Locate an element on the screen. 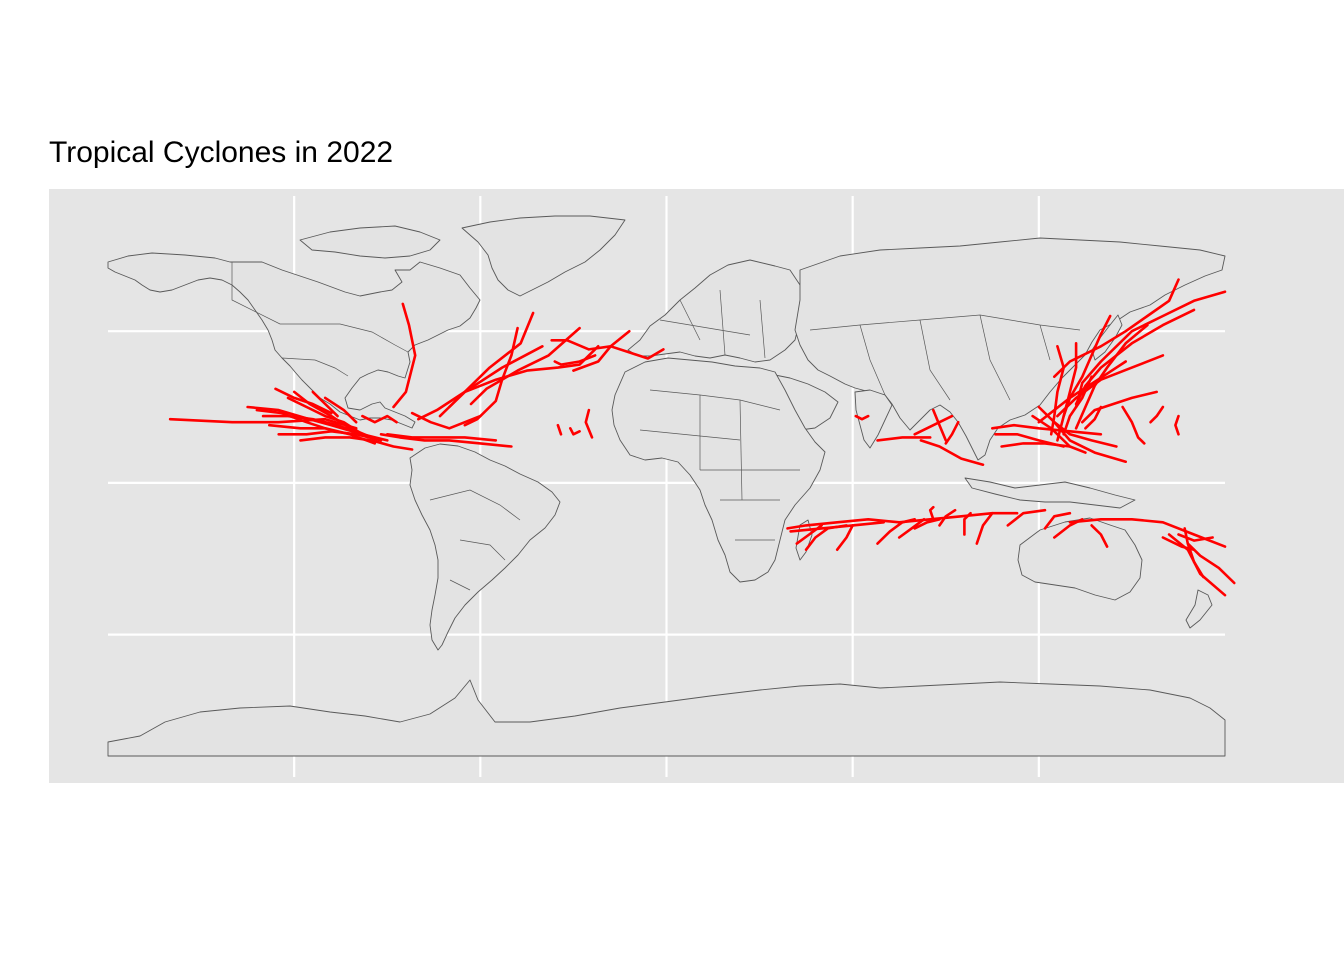  greenland is located at coordinates (543, 256).